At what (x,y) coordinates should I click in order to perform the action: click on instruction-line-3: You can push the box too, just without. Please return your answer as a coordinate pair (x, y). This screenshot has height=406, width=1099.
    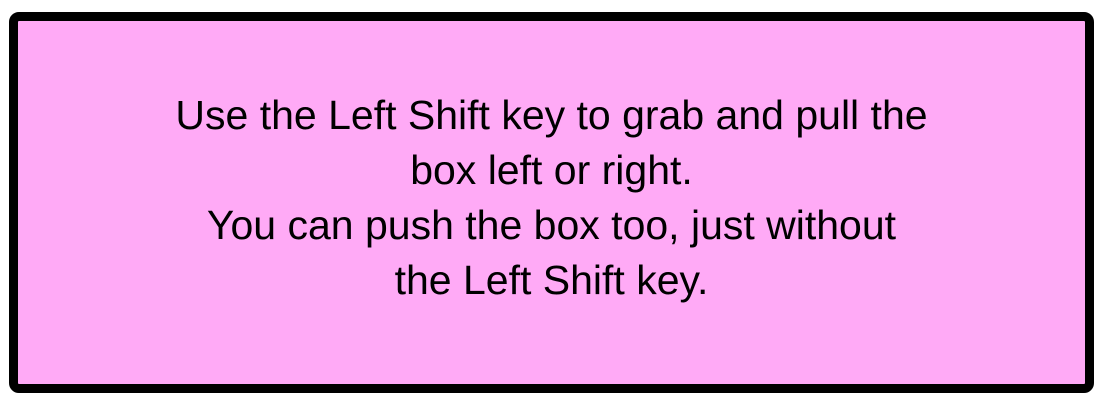
    Looking at the image, I should click on (551, 224).